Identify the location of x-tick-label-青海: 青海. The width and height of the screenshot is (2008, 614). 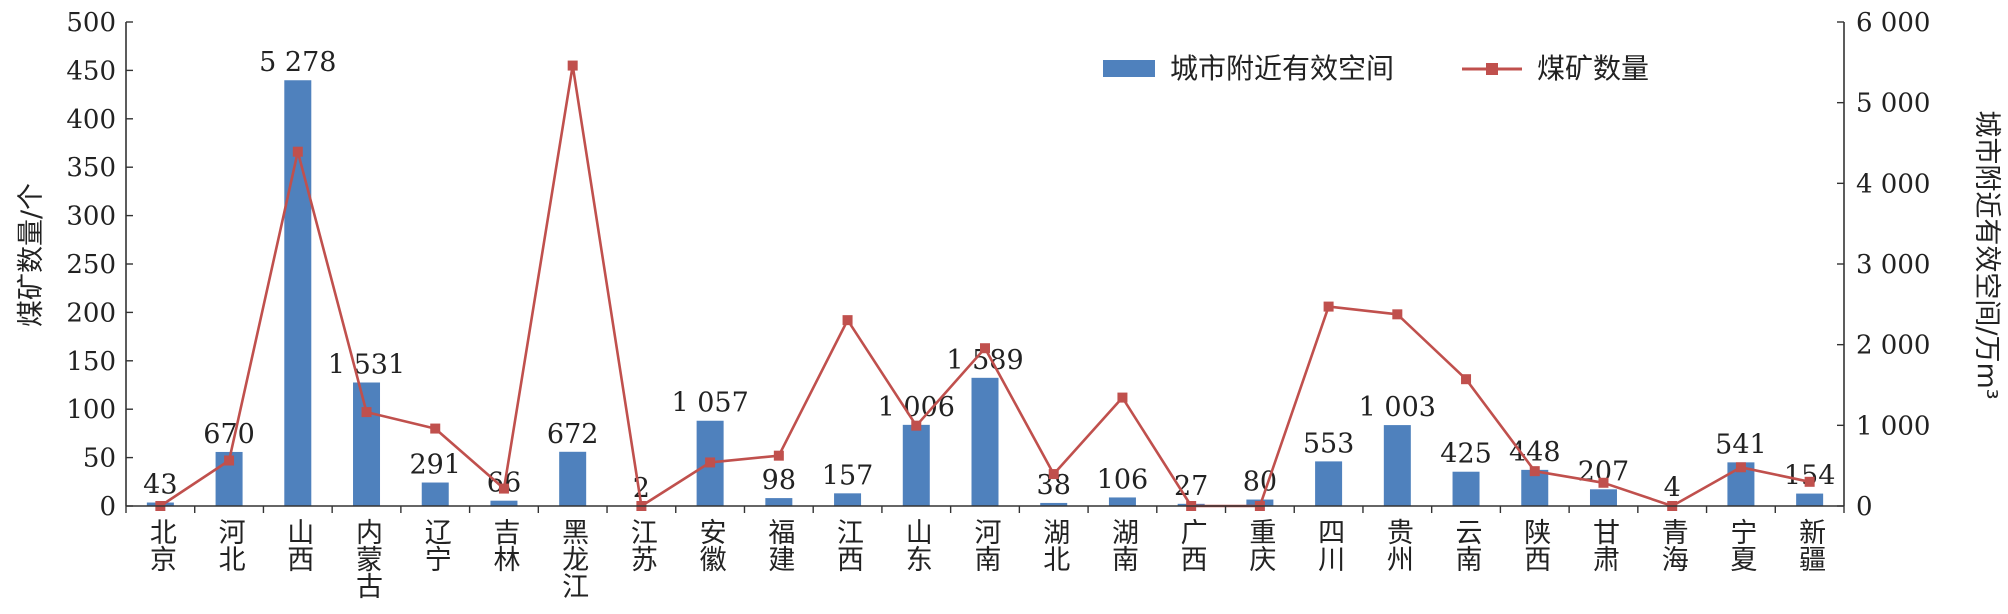
(1672, 545).